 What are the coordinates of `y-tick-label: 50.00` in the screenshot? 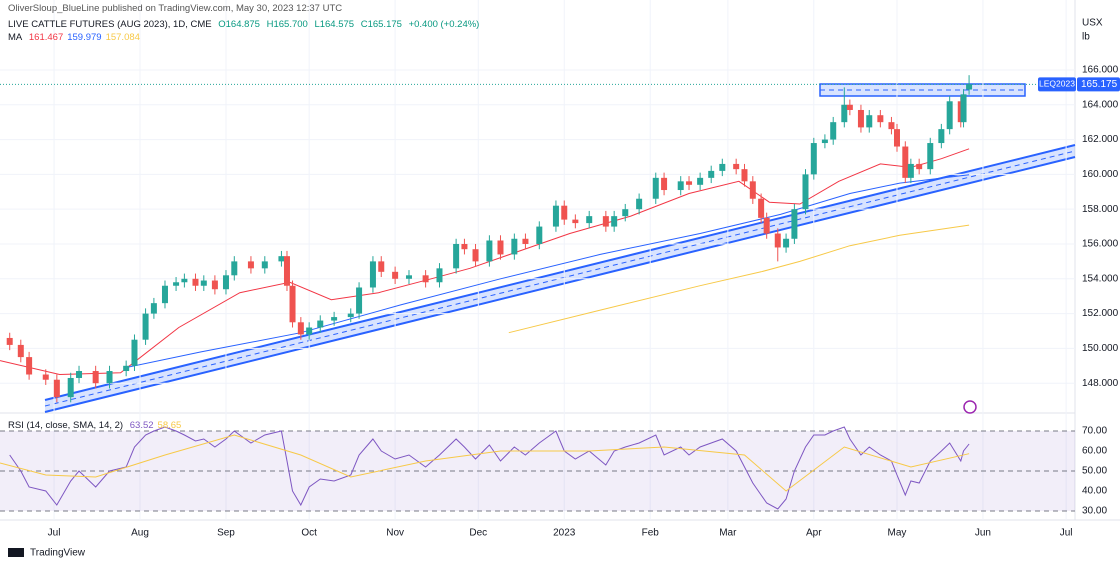 It's located at (1094, 471).